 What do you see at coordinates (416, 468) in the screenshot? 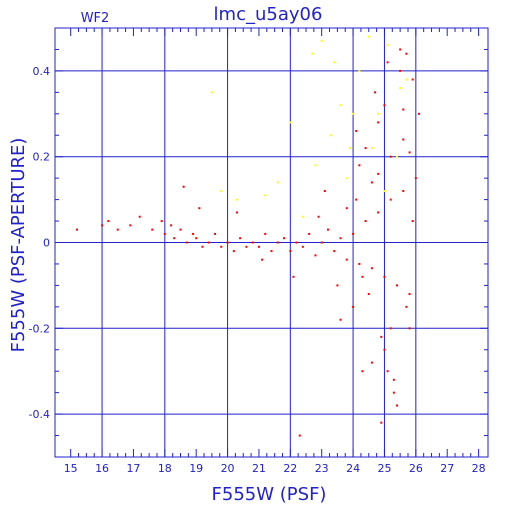
I see `x-tick-label: 26` at bounding box center [416, 468].